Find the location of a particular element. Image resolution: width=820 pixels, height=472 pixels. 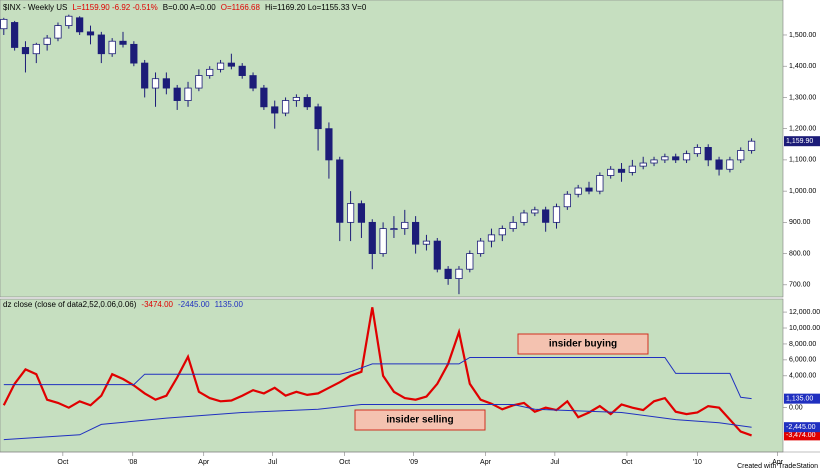

price-label-box is located at coordinates (802, 141).